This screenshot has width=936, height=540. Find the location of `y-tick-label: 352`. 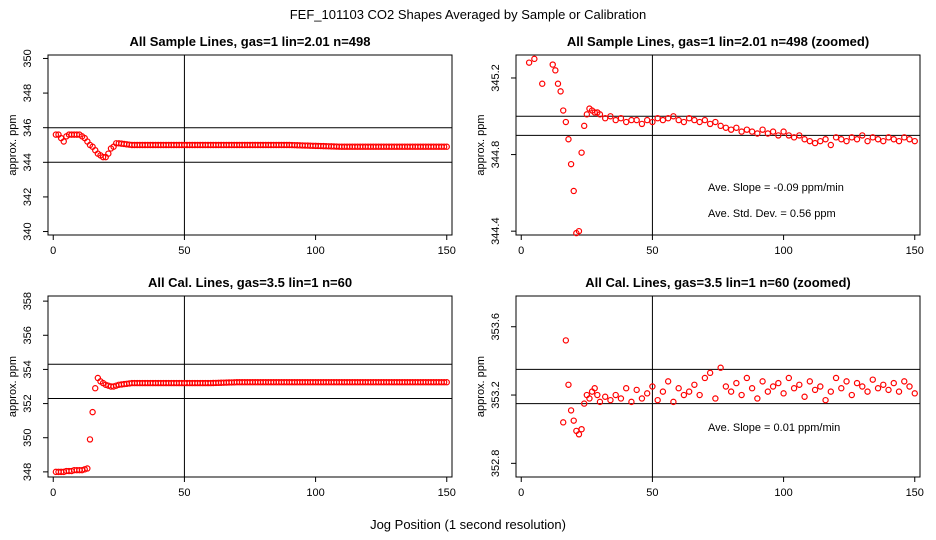

y-tick-label: 352 is located at coordinates (28, 403).